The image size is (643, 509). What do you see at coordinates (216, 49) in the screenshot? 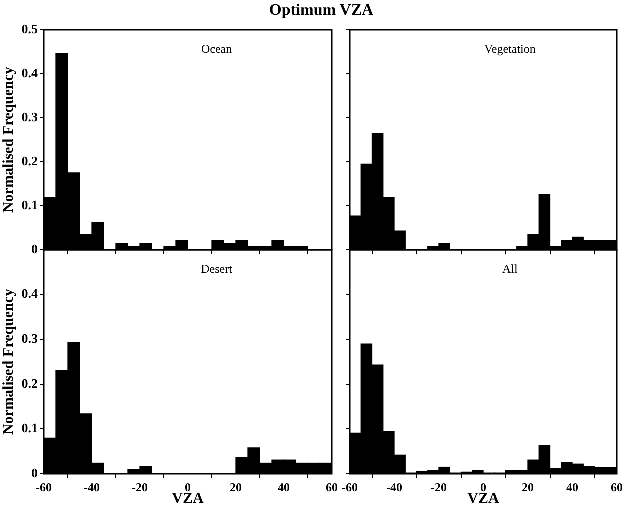
I see `annotation: Ocean` at bounding box center [216, 49].